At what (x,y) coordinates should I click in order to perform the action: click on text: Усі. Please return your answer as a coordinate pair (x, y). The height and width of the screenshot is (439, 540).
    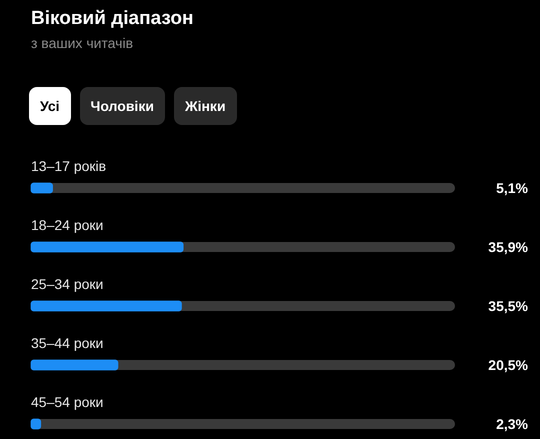
    Looking at the image, I should click on (50, 106).